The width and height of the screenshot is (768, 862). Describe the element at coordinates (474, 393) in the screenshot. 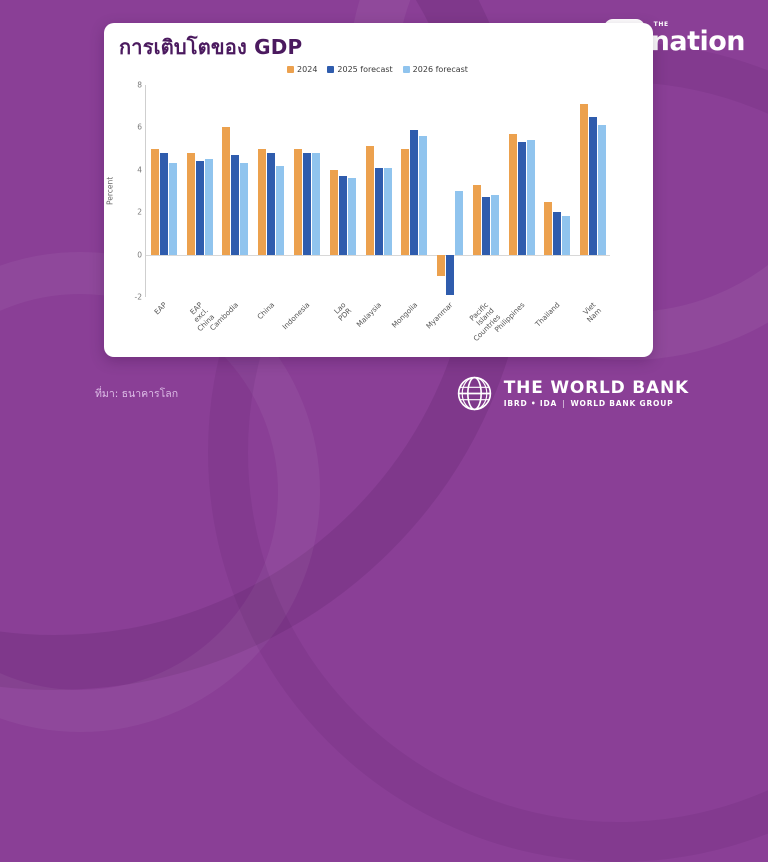

I see `globe-icon` at that location.